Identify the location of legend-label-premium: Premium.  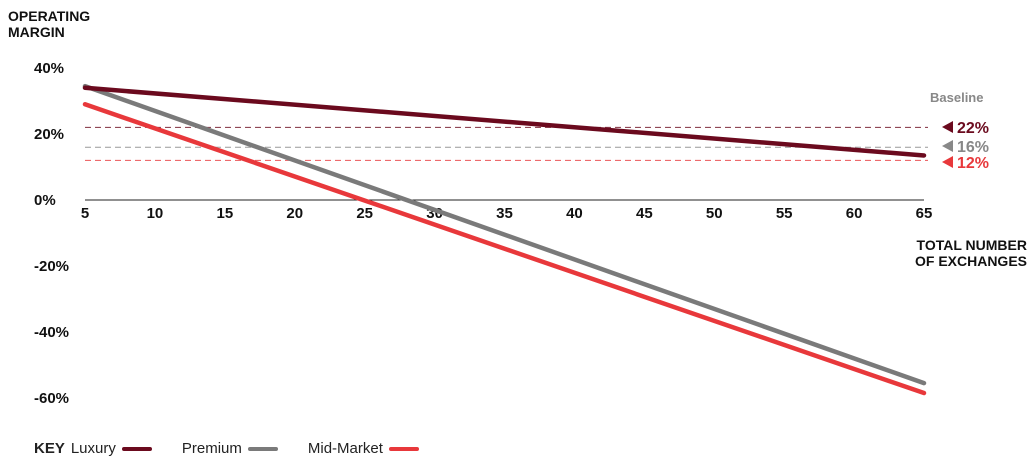
(211, 448).